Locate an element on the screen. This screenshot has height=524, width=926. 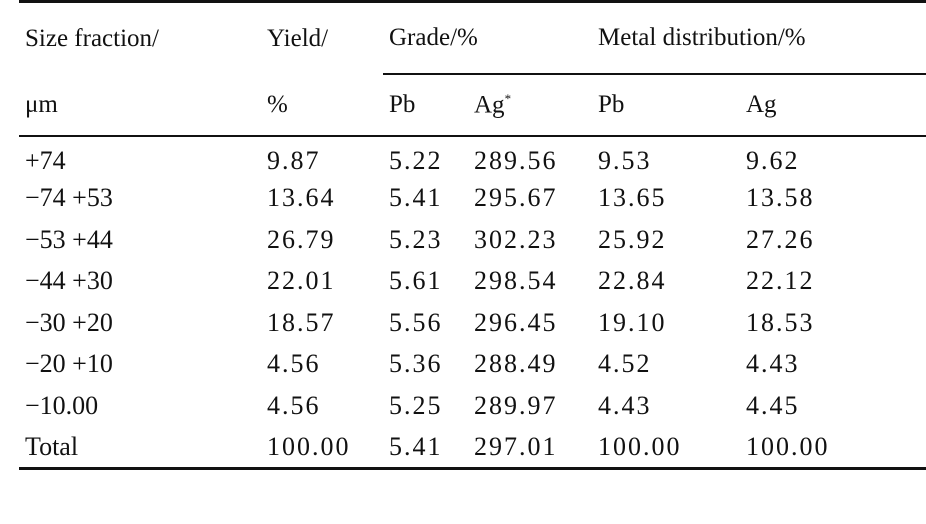
cell-metal-ag: 100.00 is located at coordinates (833, 448).